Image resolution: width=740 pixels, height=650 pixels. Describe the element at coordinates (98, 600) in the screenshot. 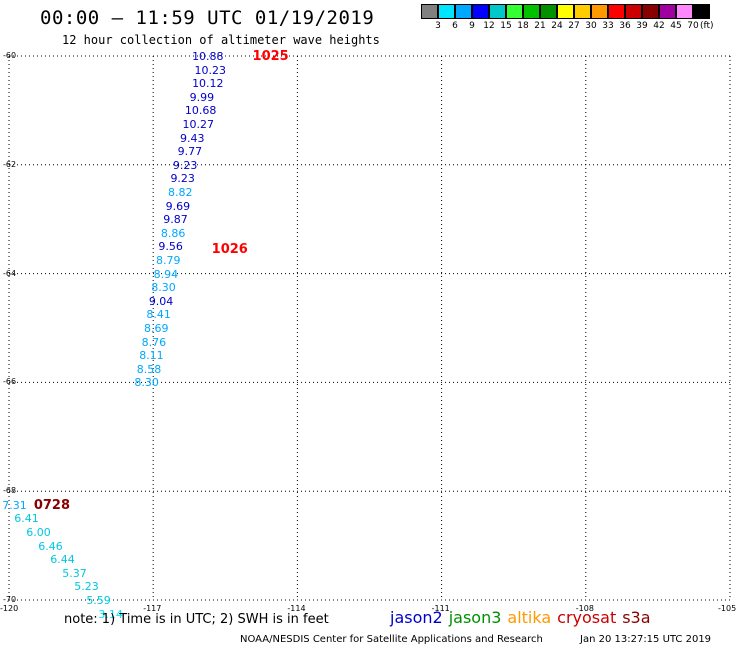

I see `swh-value: 5.59` at that location.